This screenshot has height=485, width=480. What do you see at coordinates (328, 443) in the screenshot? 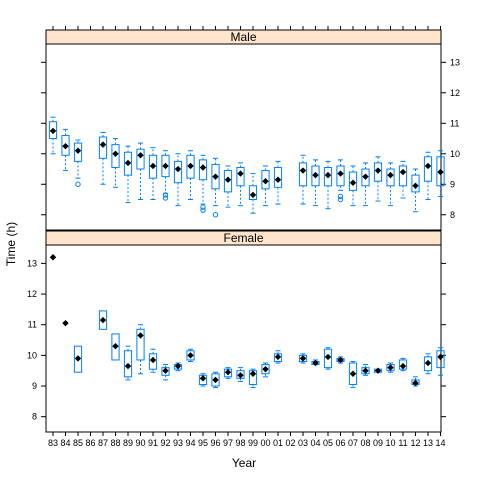
I see `x-tick-label: 05` at bounding box center [328, 443].